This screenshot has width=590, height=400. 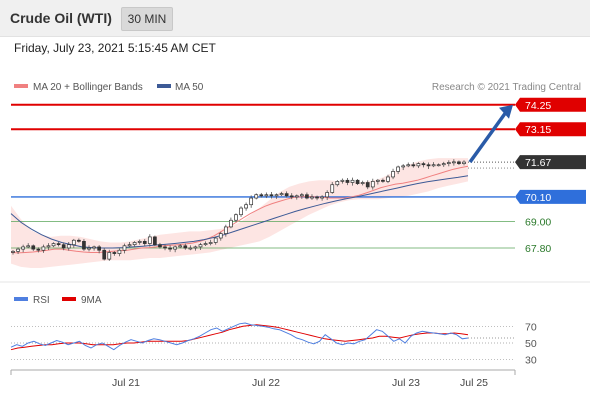 What do you see at coordinates (115, 48) in the screenshot?
I see `timestamp: Friday, July 23, 2021 5:15:45 AM CET` at bounding box center [115, 48].